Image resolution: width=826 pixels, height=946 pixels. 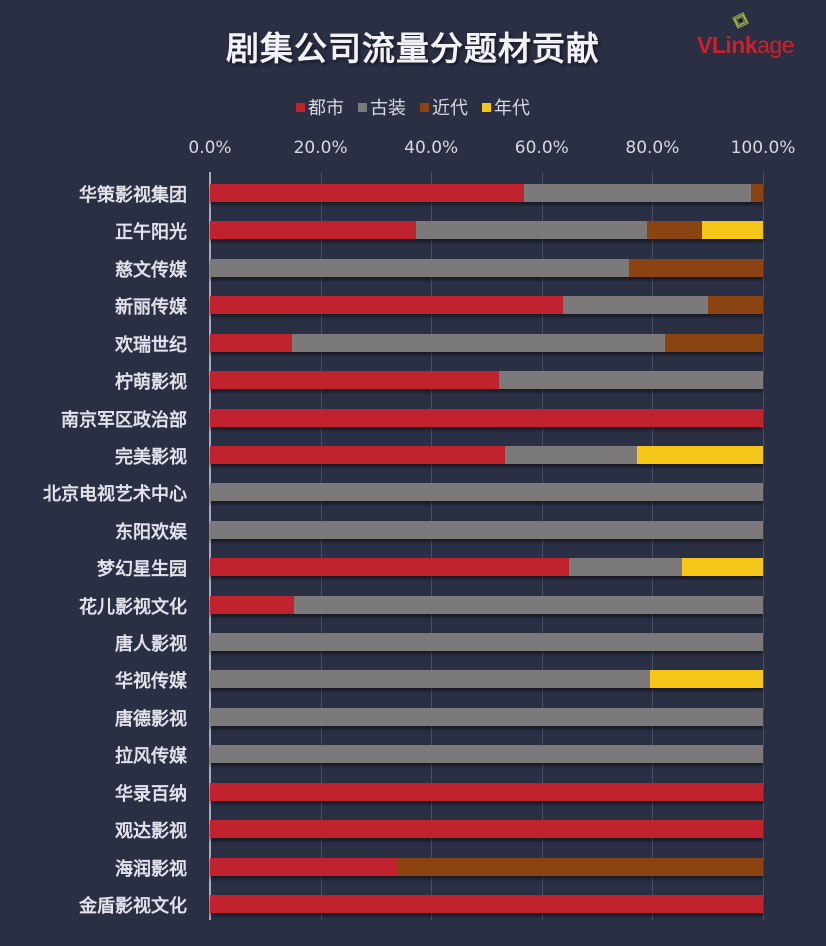 I want to click on legend-item: 近代, so click(x=444, y=107).